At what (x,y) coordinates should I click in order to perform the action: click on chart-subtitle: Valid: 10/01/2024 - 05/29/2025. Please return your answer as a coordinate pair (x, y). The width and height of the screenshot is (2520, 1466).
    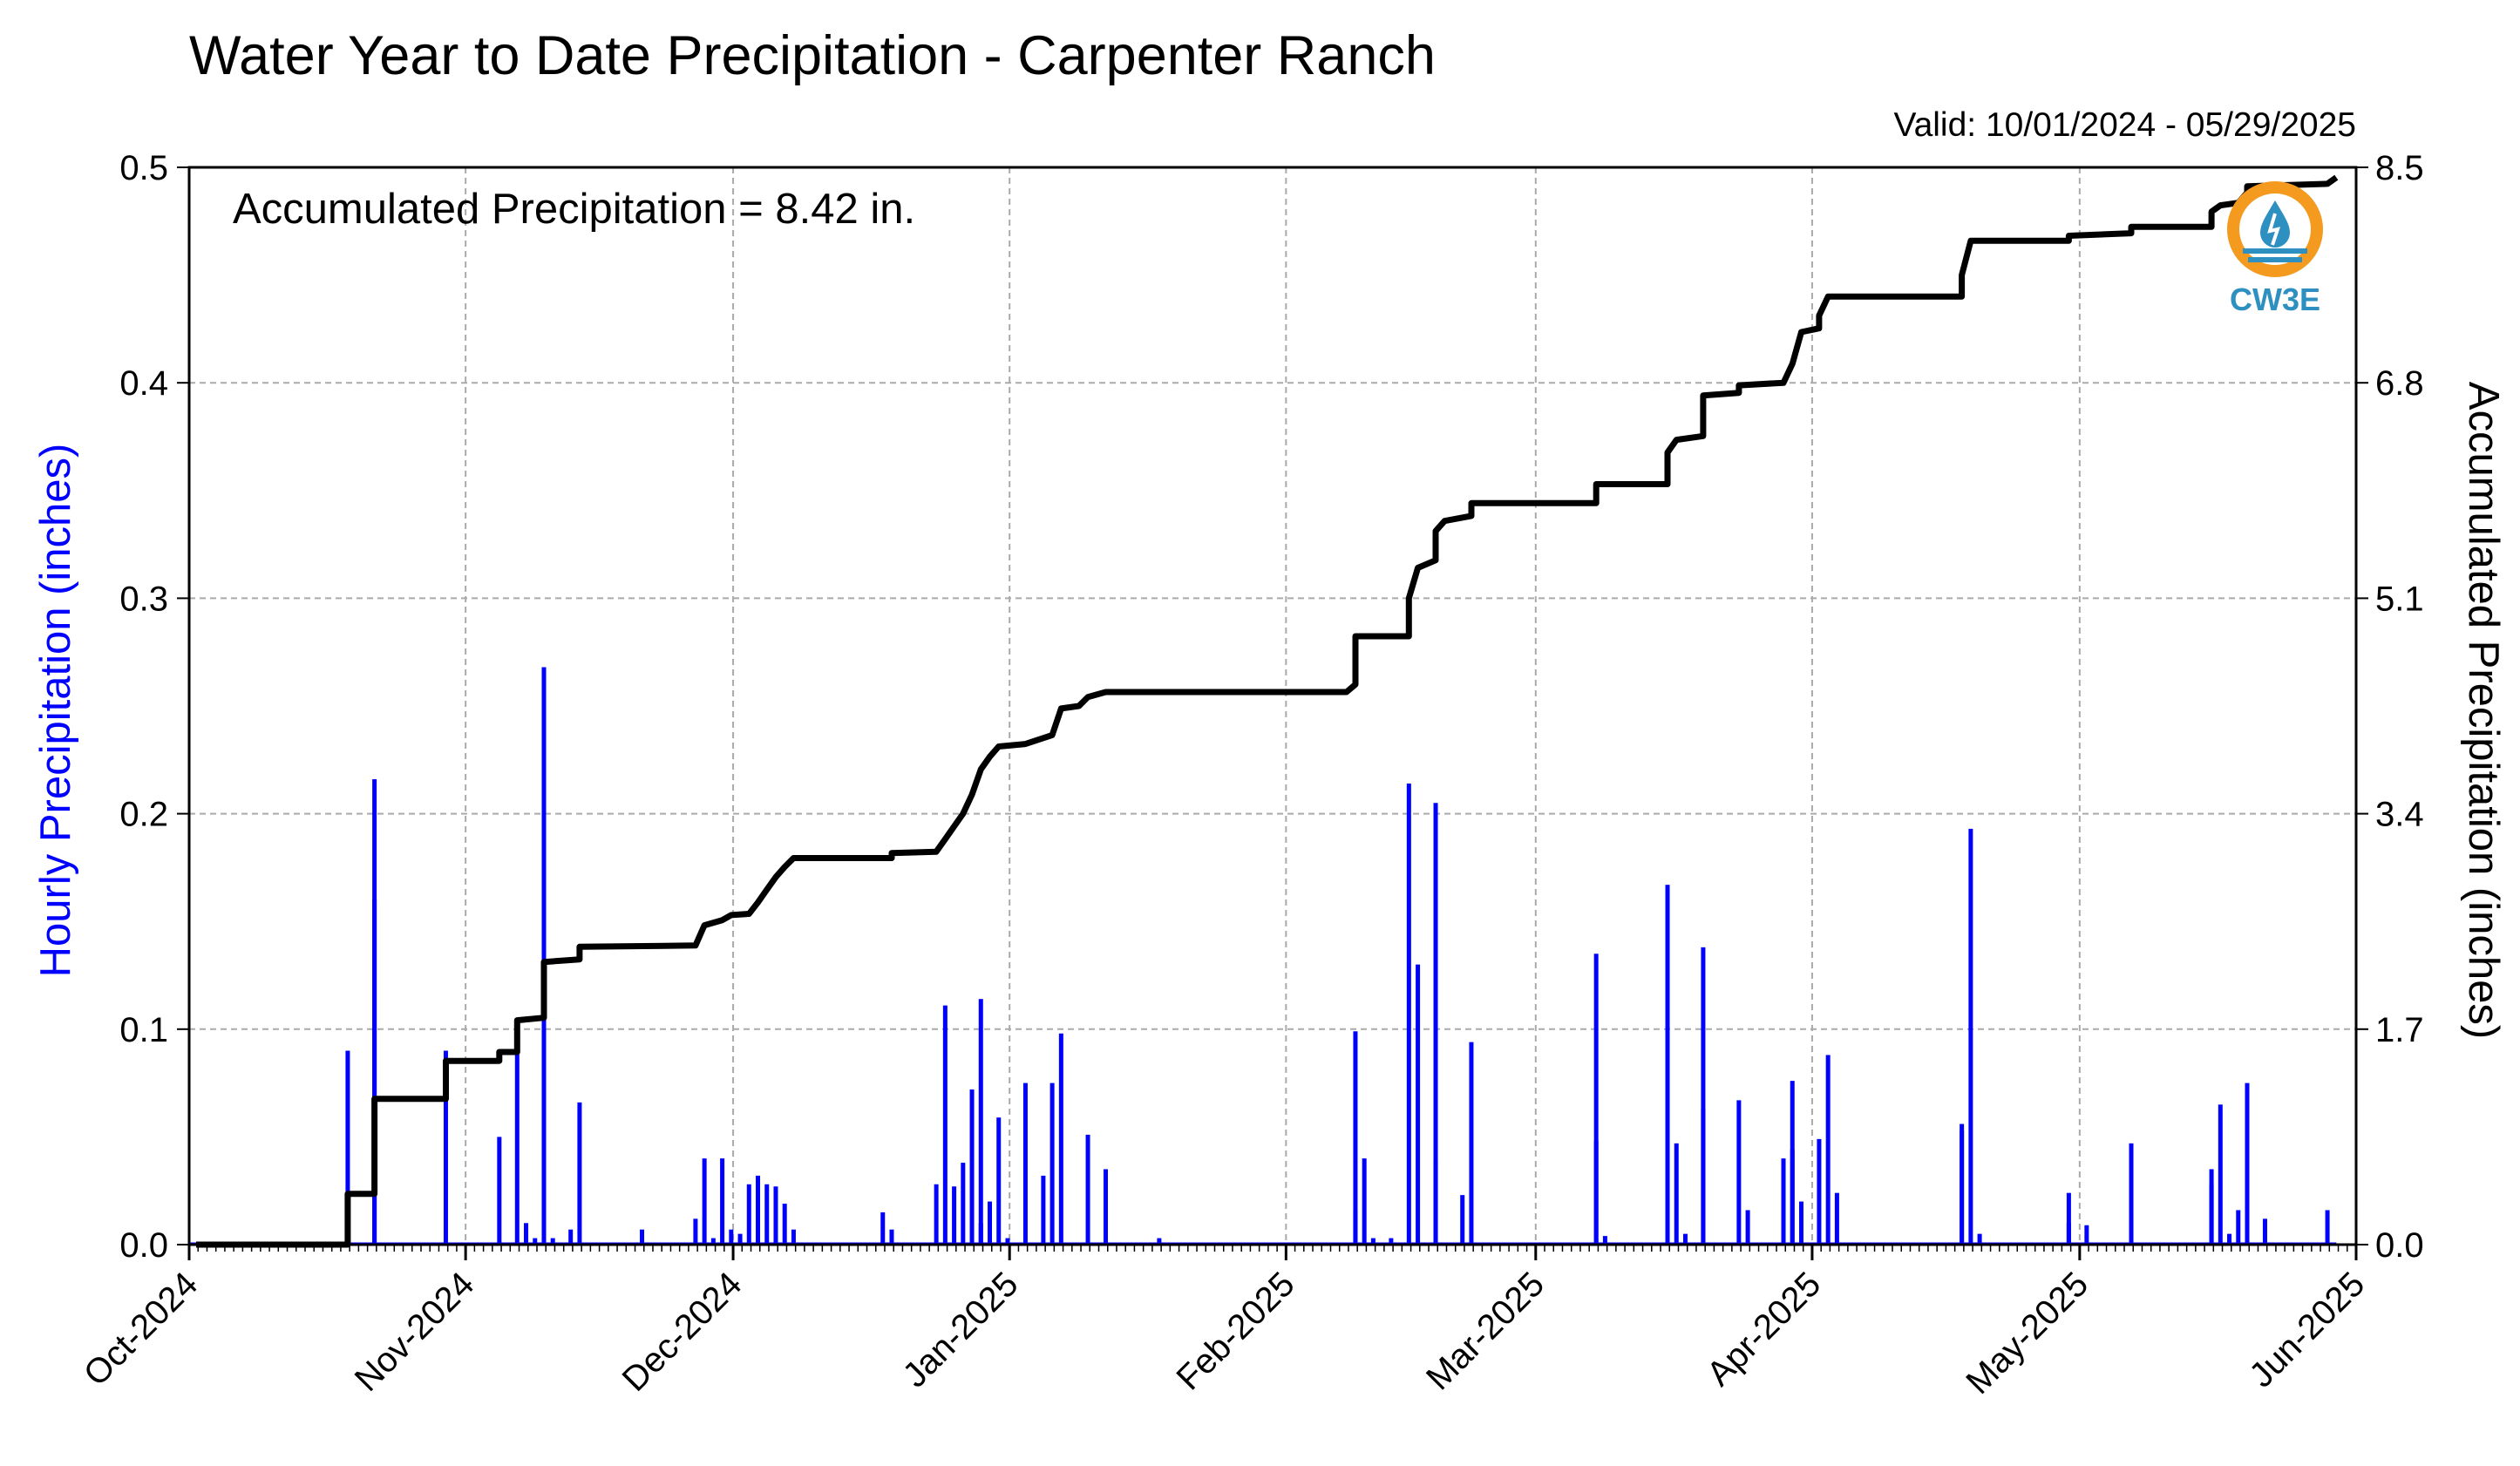
    Looking at the image, I should click on (2124, 125).